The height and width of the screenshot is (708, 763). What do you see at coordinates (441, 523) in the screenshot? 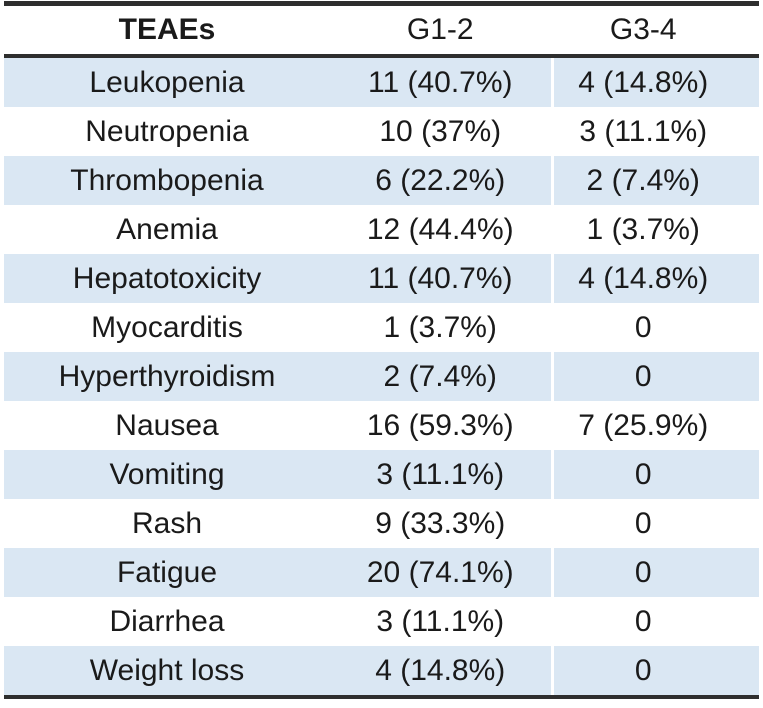
I see `g1-2-value-cell: 9 (33.3%)` at bounding box center [441, 523].